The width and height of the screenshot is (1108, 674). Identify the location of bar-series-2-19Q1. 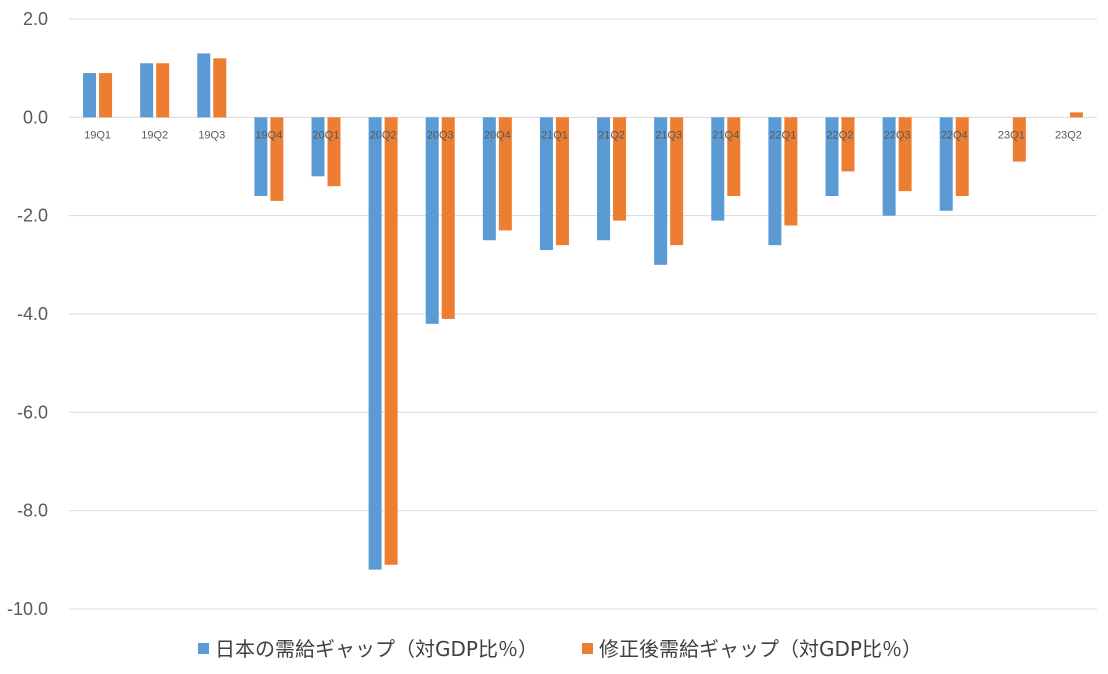
(106, 95).